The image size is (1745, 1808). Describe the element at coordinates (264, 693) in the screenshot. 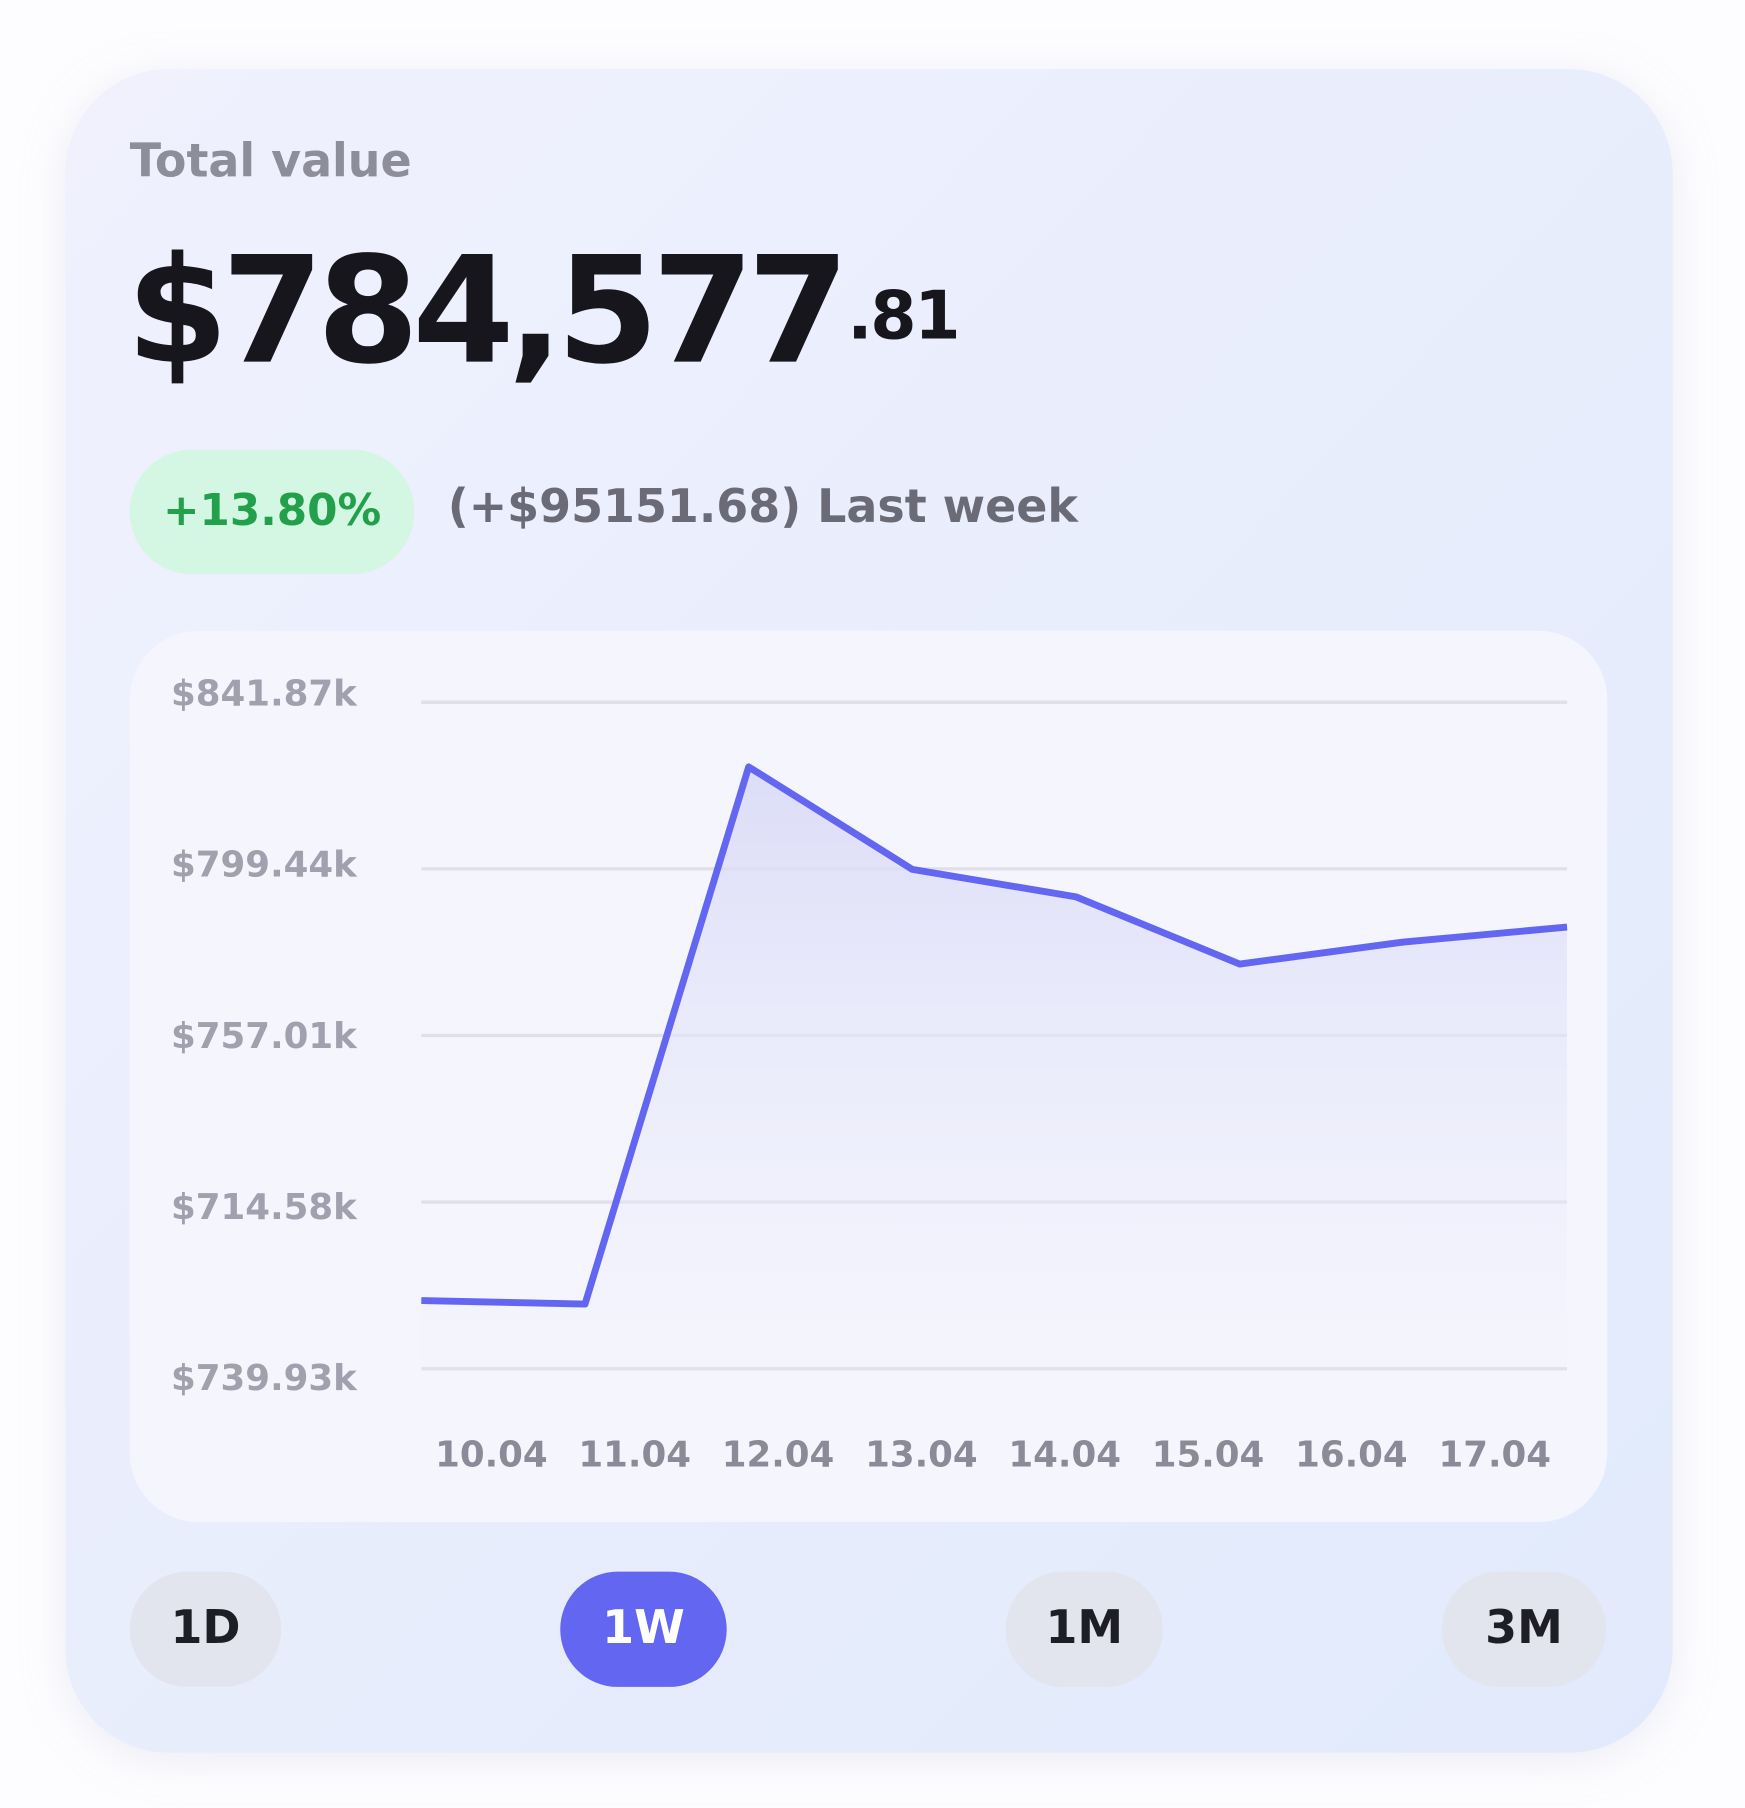

I see `y-tick-label: $841.87k` at that location.